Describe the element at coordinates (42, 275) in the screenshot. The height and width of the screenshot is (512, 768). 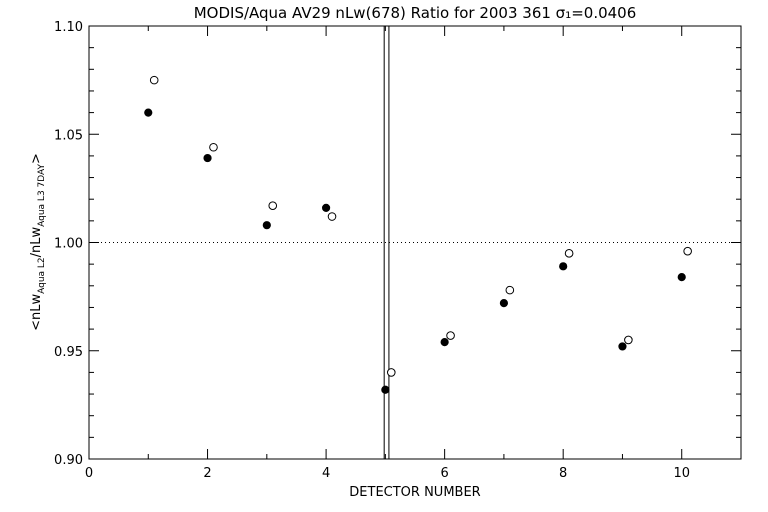
I see `y-axis-label-sub1: Aqua L2` at that location.